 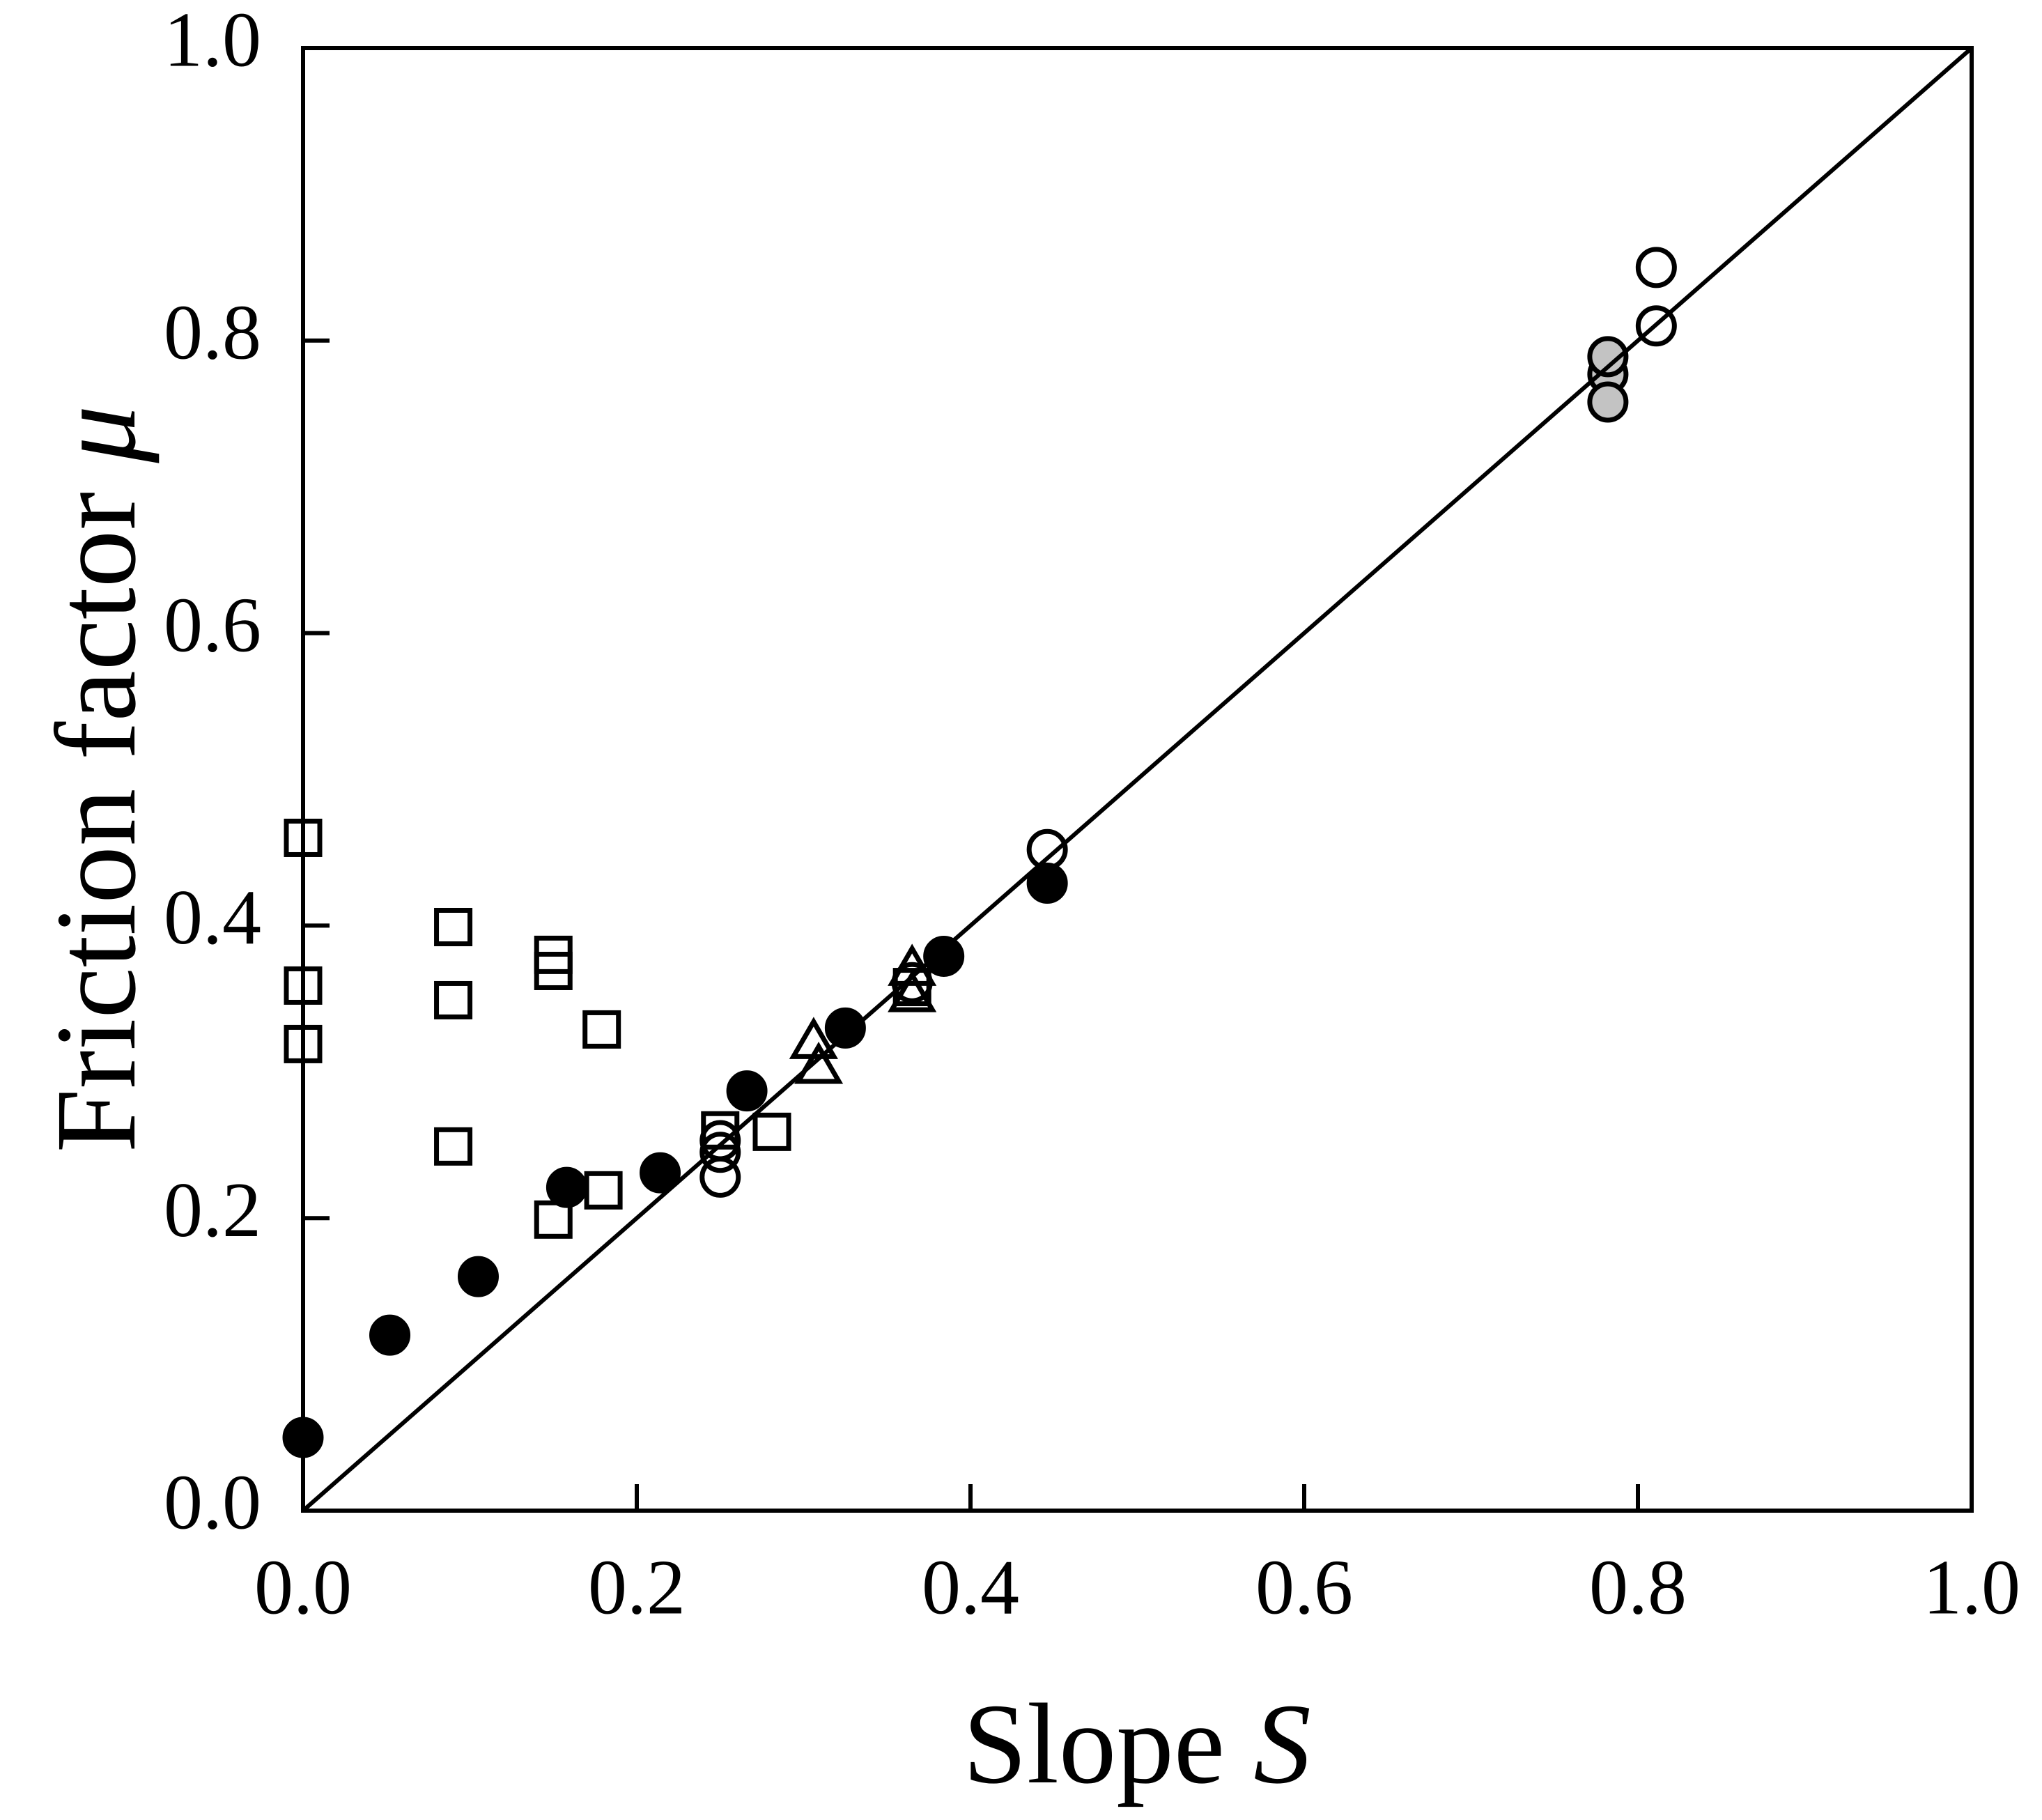 What do you see at coordinates (1638, 1588) in the screenshot?
I see `x-tick-label: 0.8` at bounding box center [1638, 1588].